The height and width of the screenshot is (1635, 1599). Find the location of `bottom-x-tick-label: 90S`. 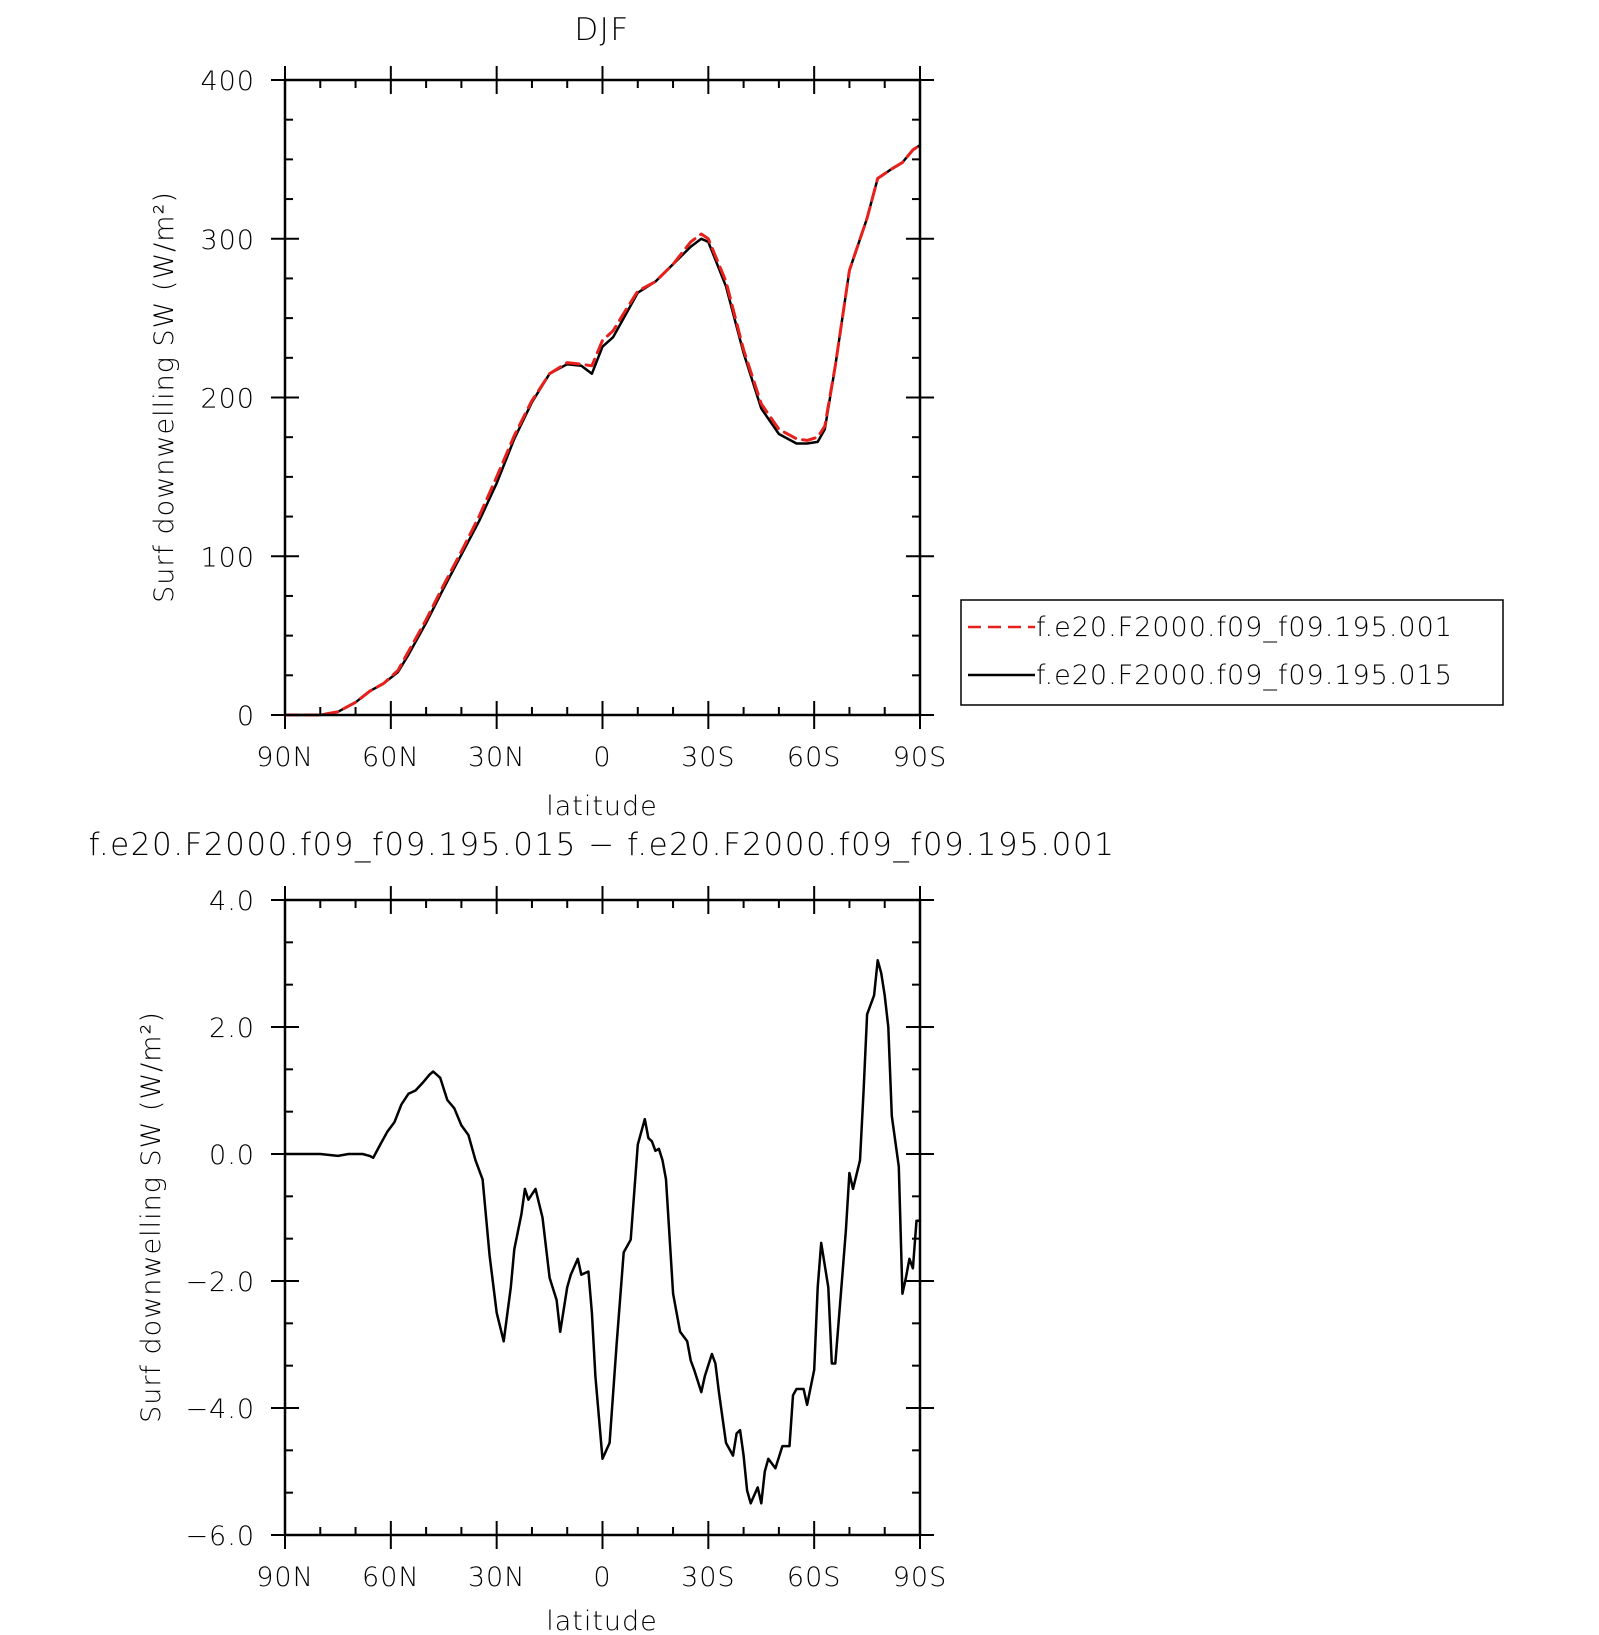

bottom-x-tick-label: 90S is located at coordinates (920, 1577).